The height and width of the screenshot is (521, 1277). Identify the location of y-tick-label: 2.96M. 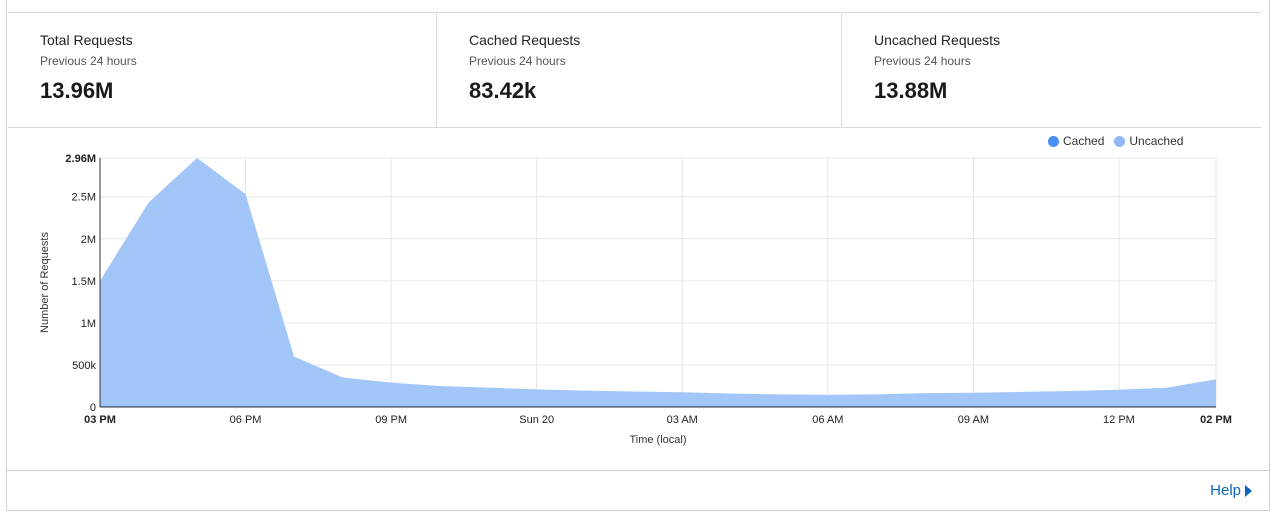
(80, 159).